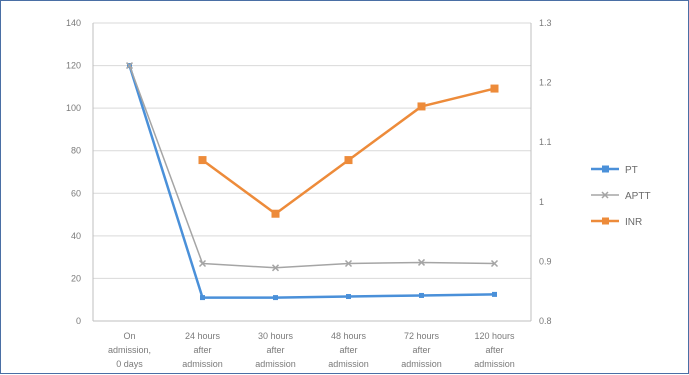 Image resolution: width=689 pixels, height=375 pixels. Describe the element at coordinates (605, 221) in the screenshot. I see `legend-marker-inr` at that location.